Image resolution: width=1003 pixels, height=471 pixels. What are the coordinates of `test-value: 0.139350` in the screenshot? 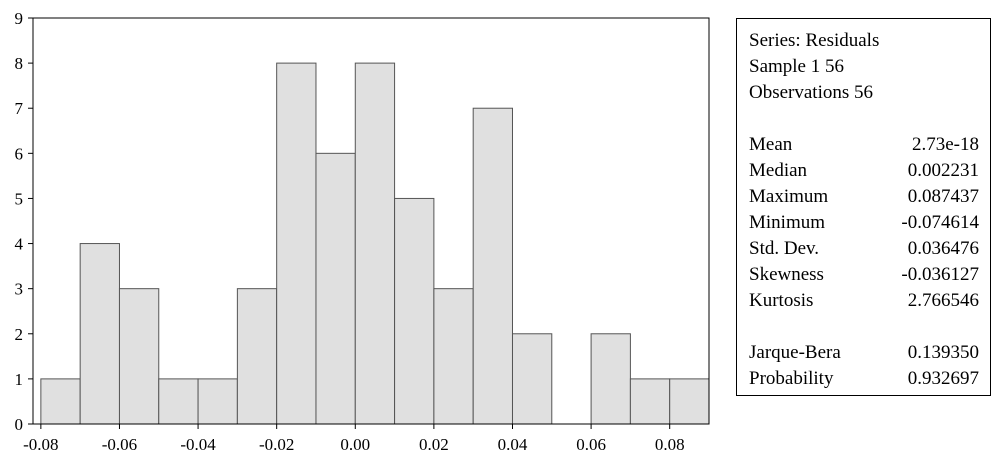 It's located at (943, 352).